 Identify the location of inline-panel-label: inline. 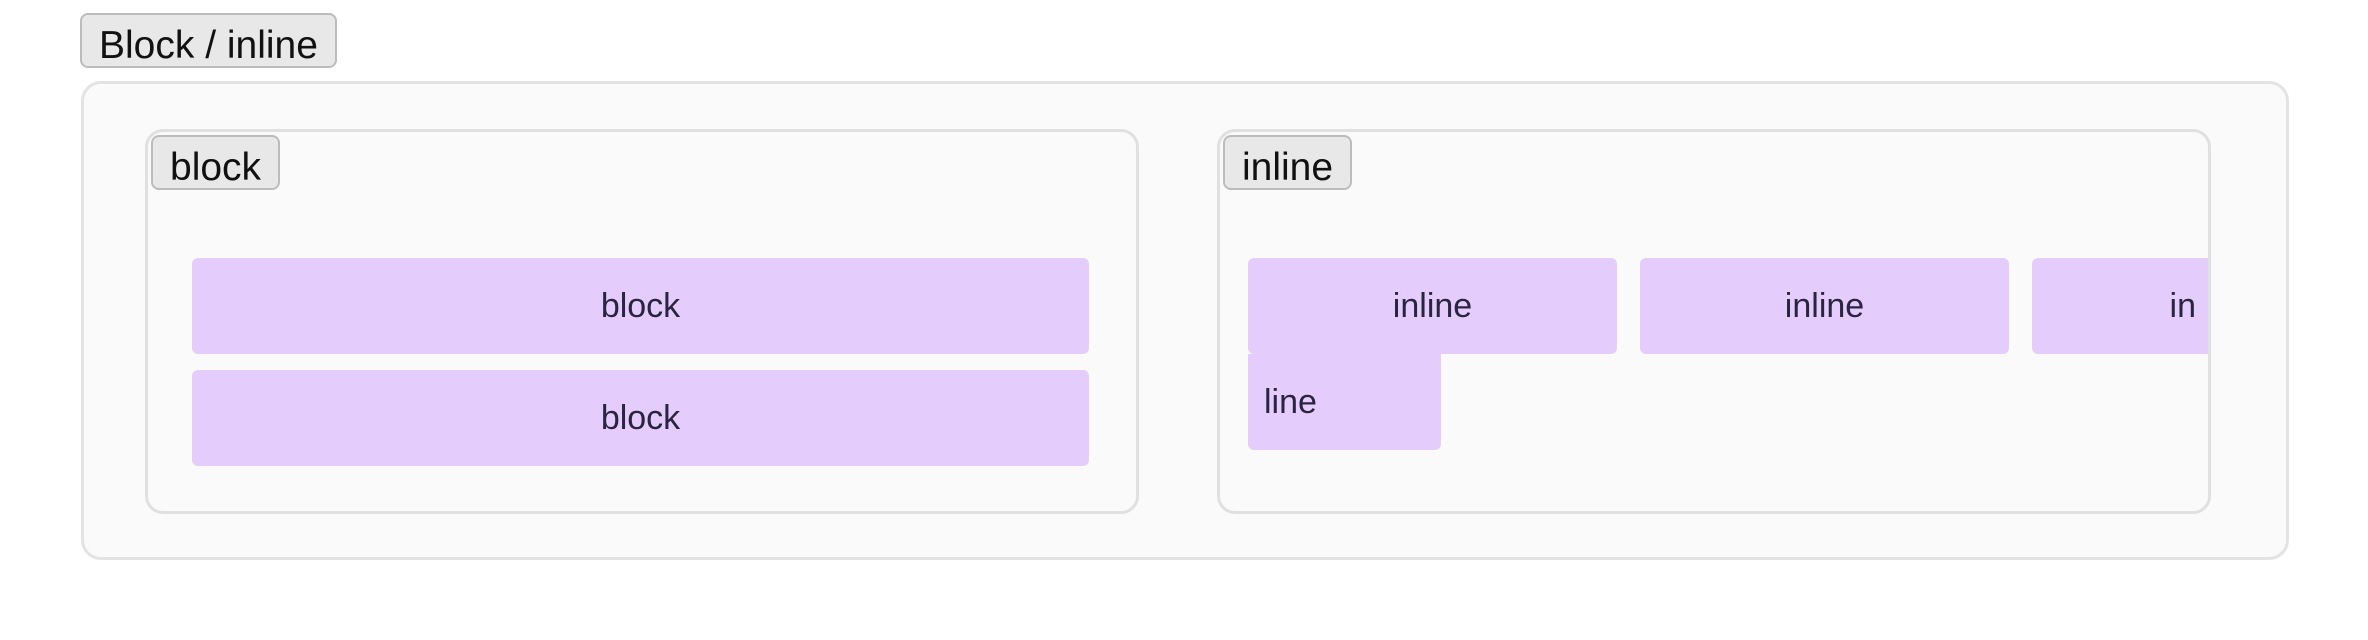
(1288, 162).